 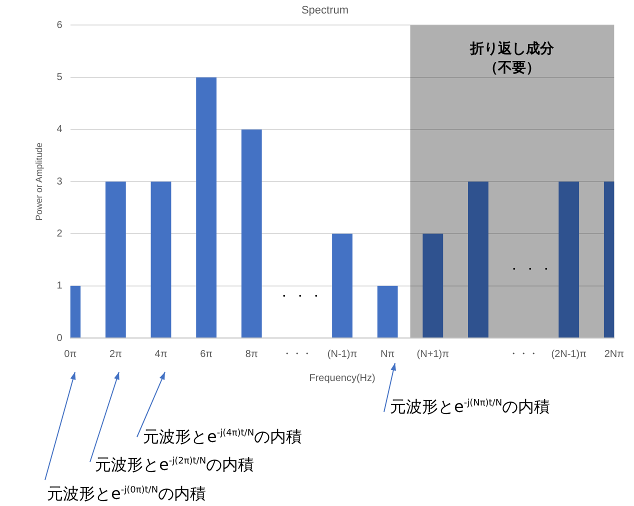 I want to click on x-tick-label: (2N-1)π, so click(x=569, y=354).